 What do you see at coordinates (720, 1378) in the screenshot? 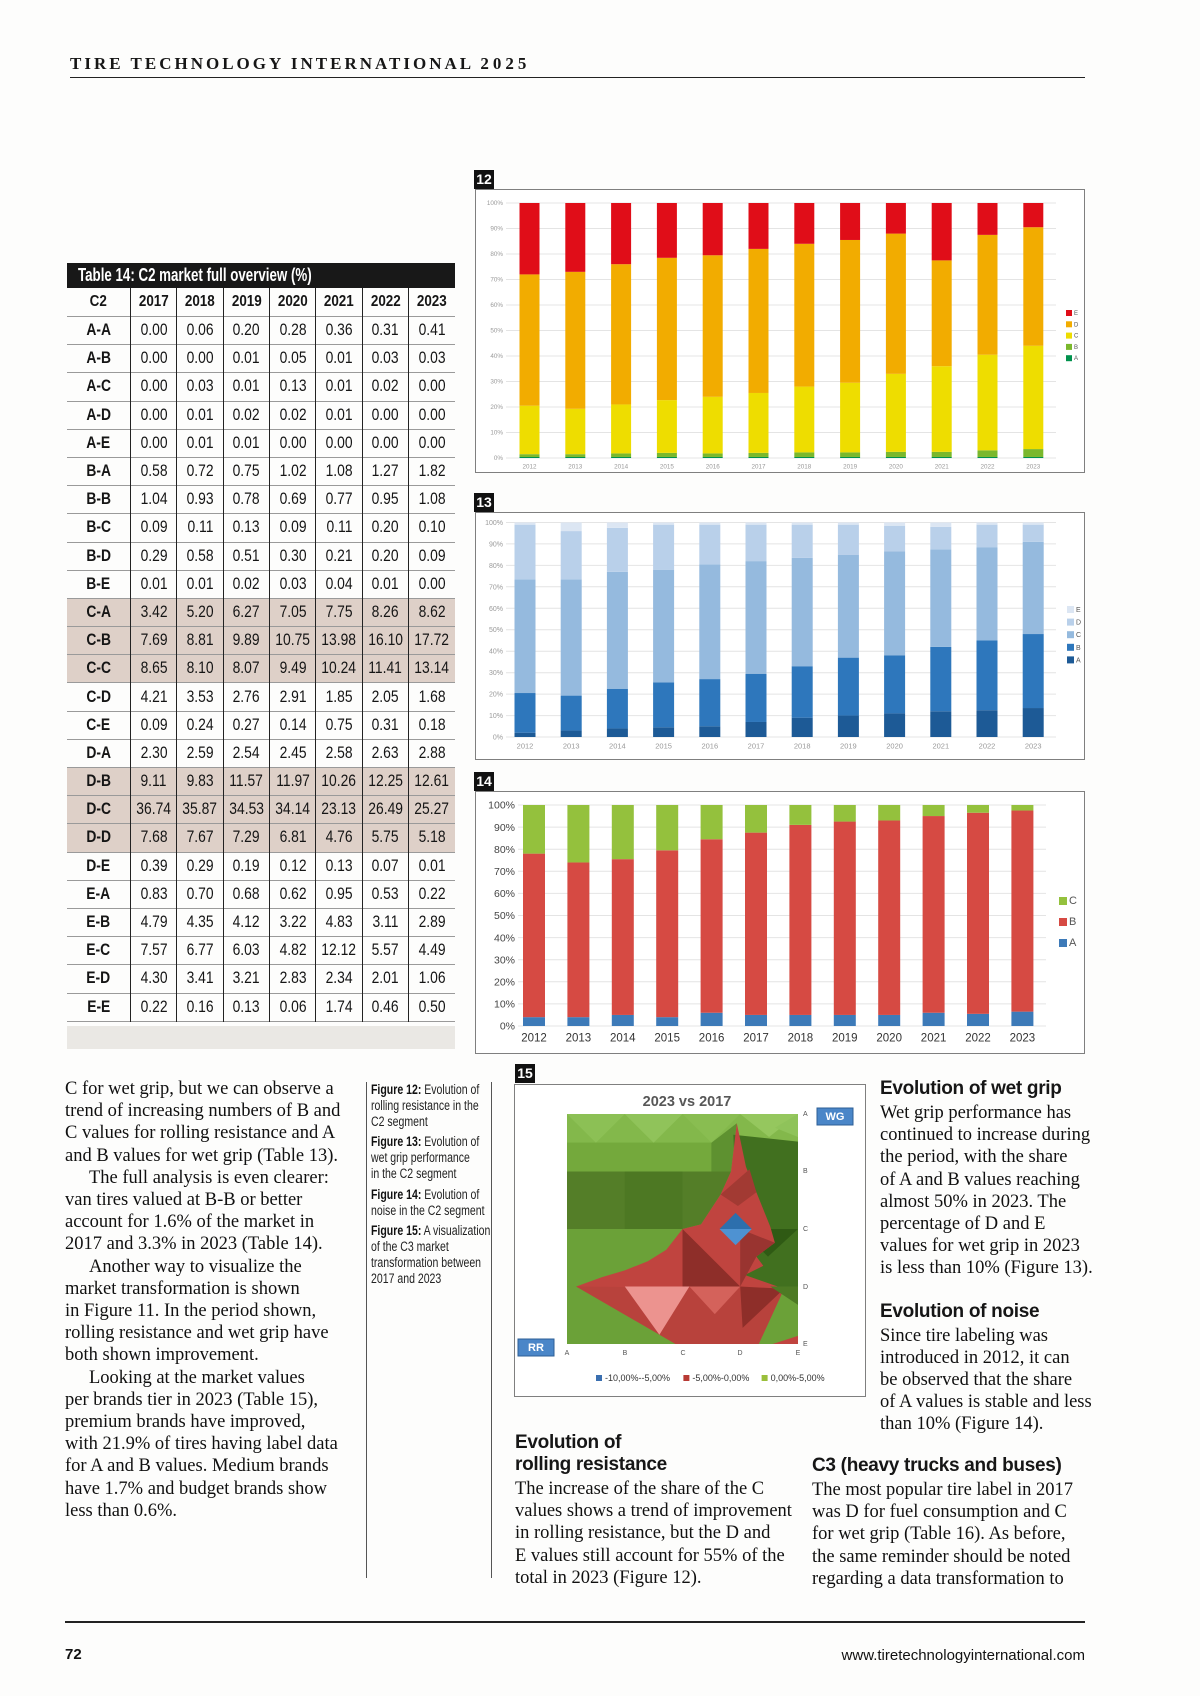
I see `svg-text: -5,00%-0,00%` at bounding box center [720, 1378].